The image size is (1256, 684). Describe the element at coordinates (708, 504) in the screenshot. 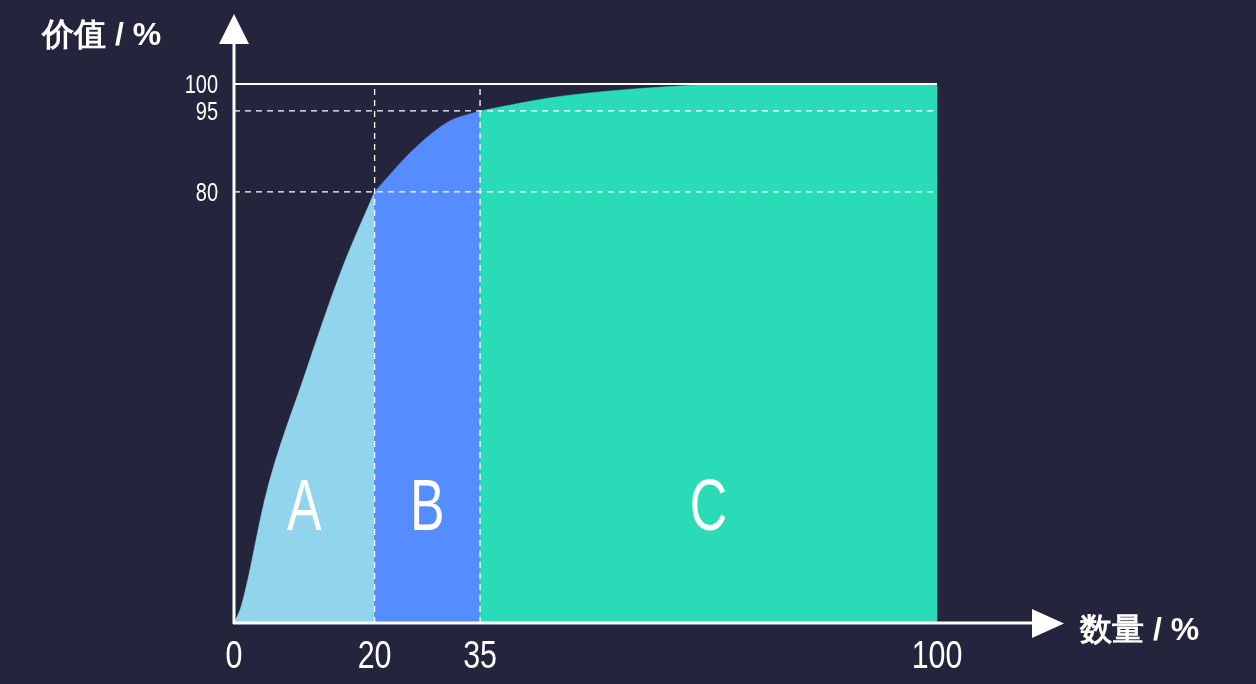

I see `annotation: C` at that location.